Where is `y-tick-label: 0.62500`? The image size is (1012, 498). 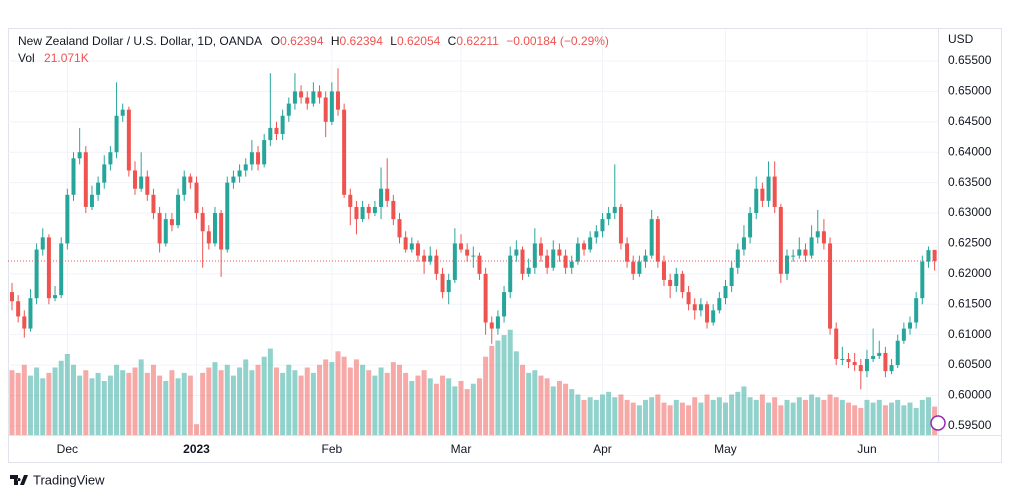
y-tick-label: 0.62500 is located at coordinates (970, 243).